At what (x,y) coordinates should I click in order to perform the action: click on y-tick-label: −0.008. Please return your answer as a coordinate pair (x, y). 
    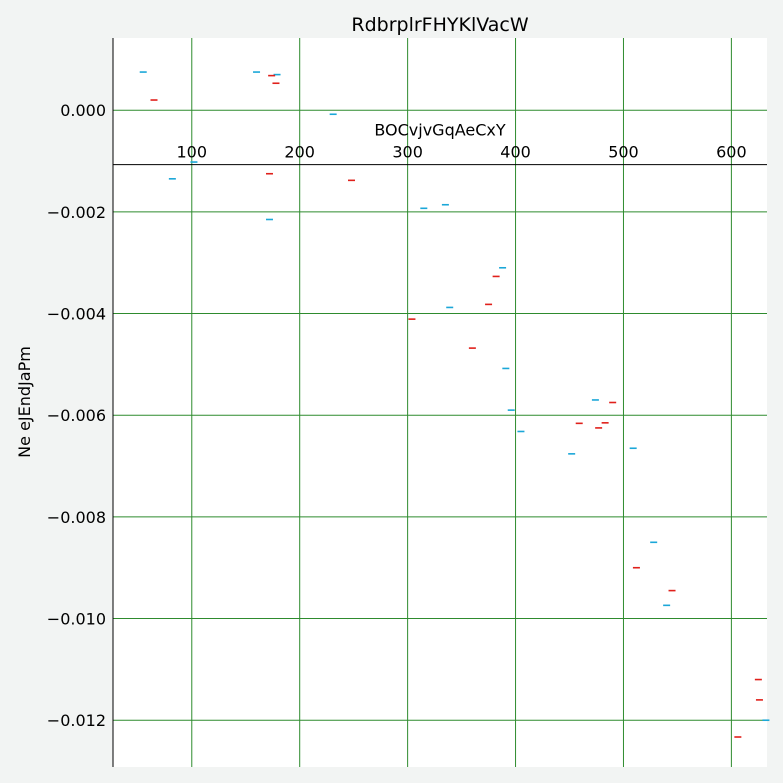
    Looking at the image, I should click on (76, 517).